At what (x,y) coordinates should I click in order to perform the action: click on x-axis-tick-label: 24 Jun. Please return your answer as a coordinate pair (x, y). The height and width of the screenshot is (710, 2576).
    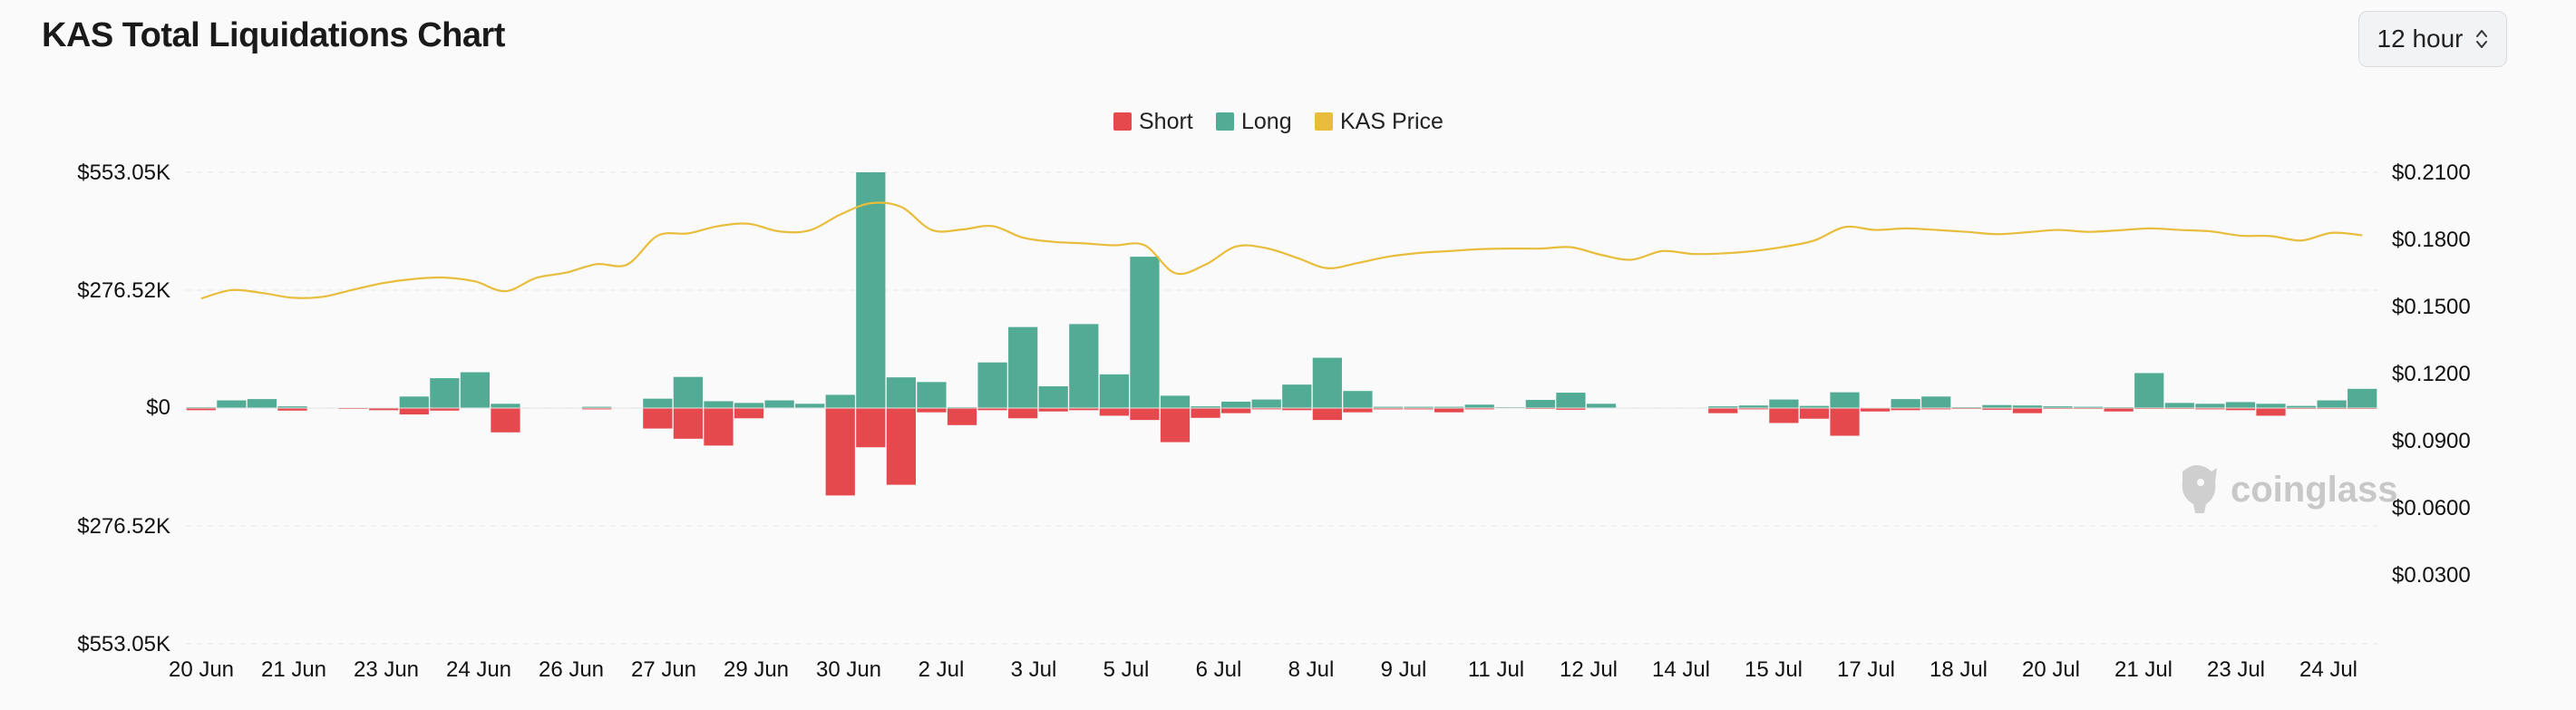
    Looking at the image, I should click on (478, 669).